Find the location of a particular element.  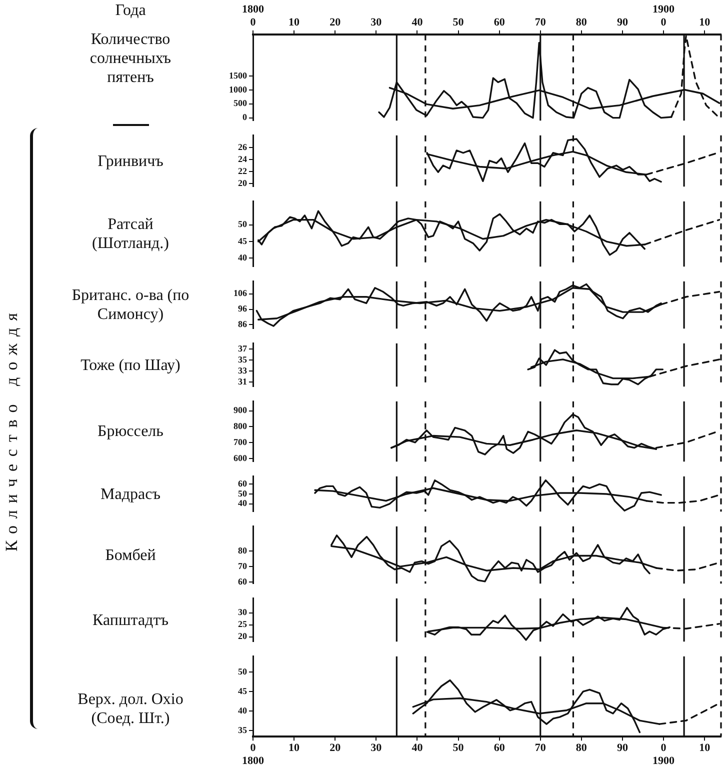

text: Количество дождя is located at coordinates (12, 429).